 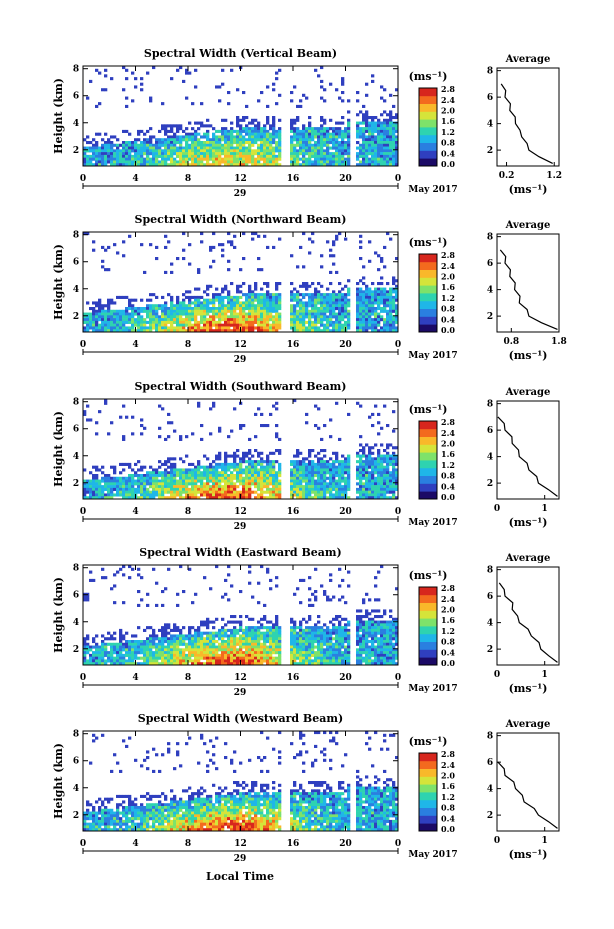 What do you see at coordinates (448, 153) in the screenshot?
I see `colorbar-tick-label: 0.4` at bounding box center [448, 153].